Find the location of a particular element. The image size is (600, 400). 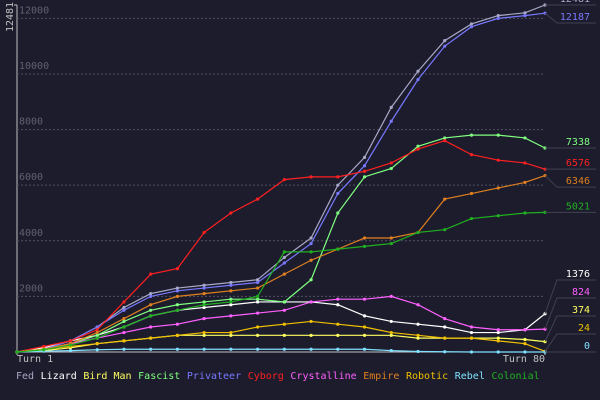

end-value-label: 5021 is located at coordinates (578, 206).